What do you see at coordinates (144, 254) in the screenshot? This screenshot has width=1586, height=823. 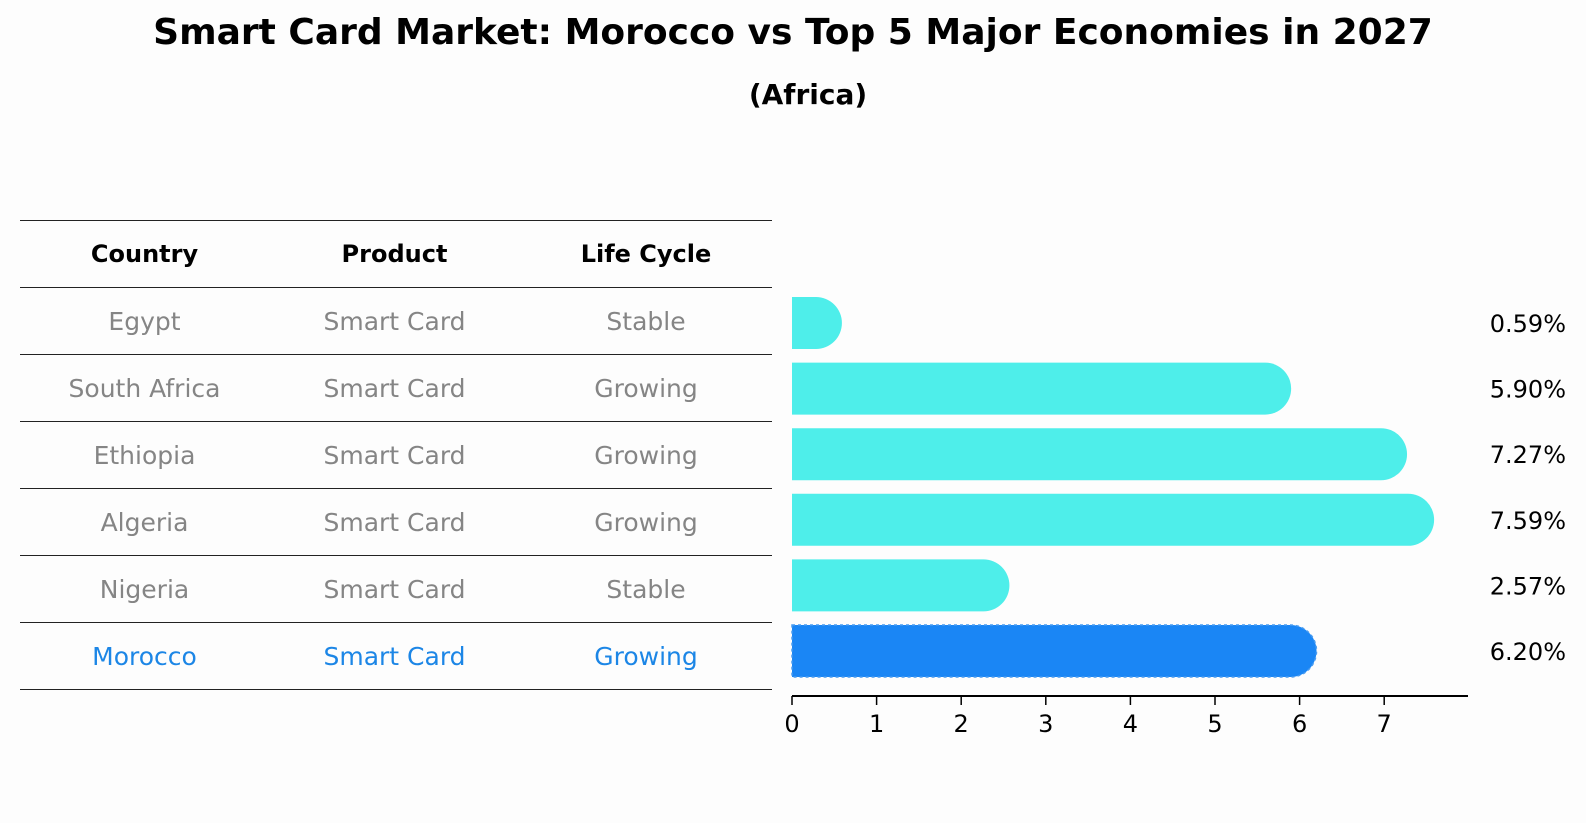 I see `header-country: Country` at bounding box center [144, 254].